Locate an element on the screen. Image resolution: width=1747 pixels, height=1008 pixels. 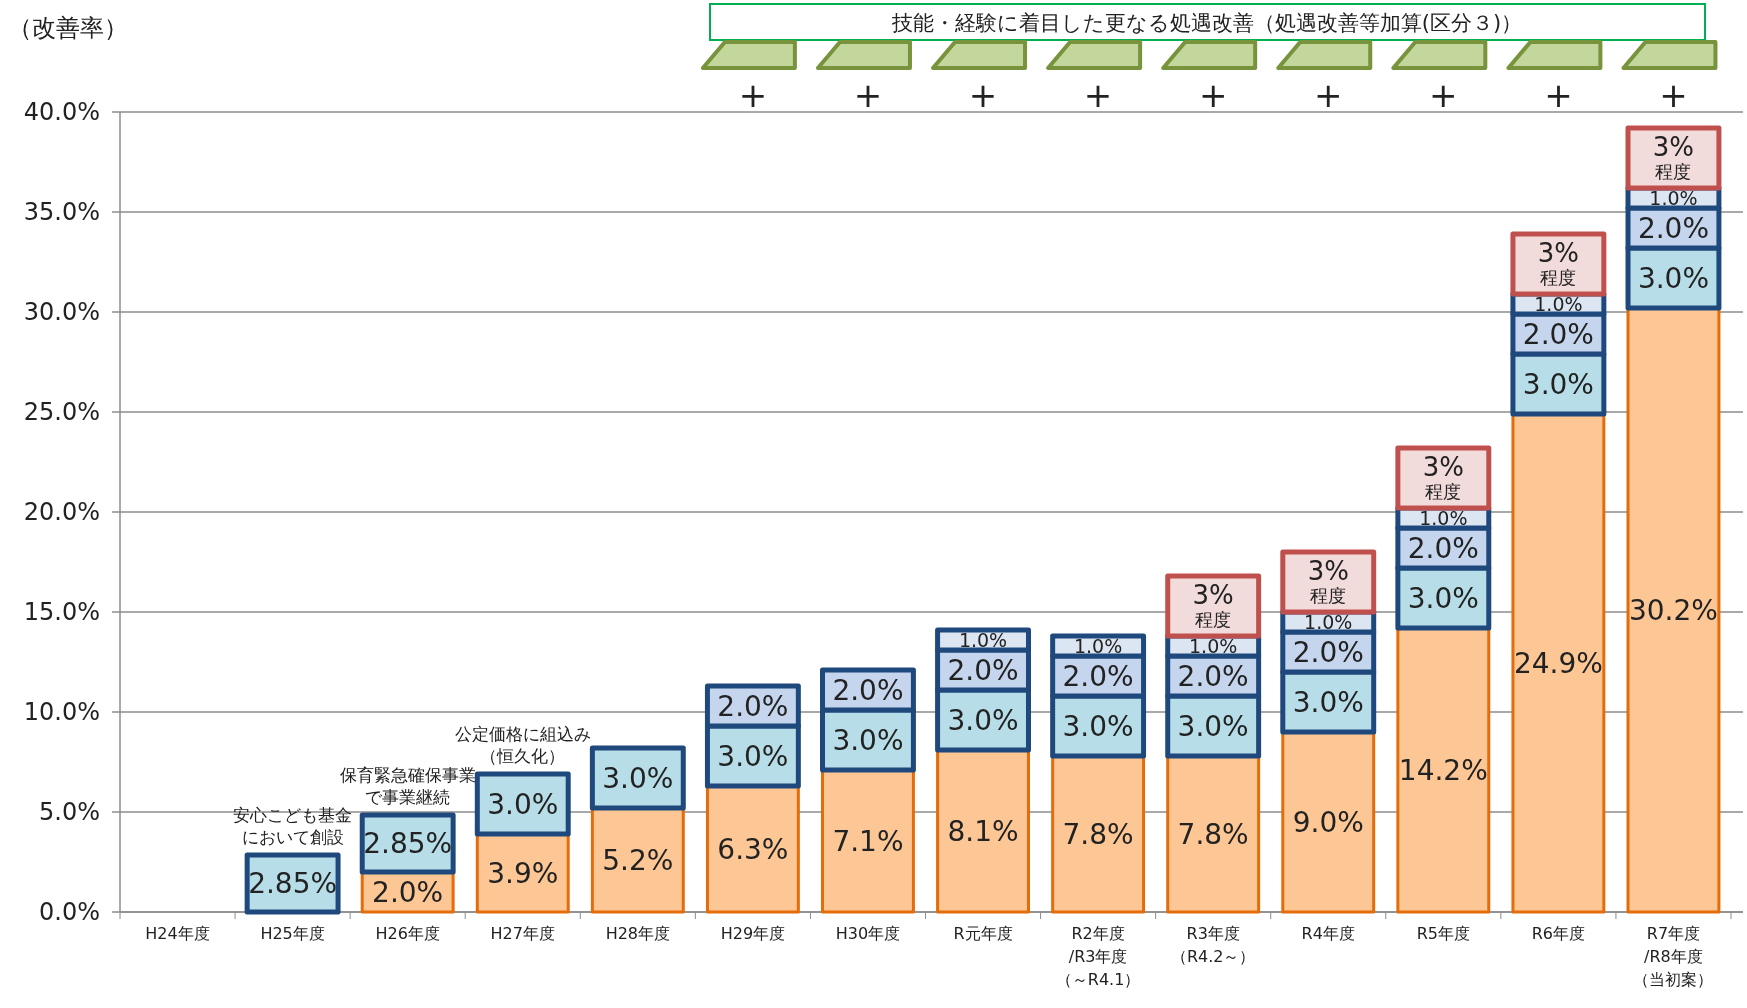
annotation: 保育緊急確保事業で事業継続 is located at coordinates (407, 786).